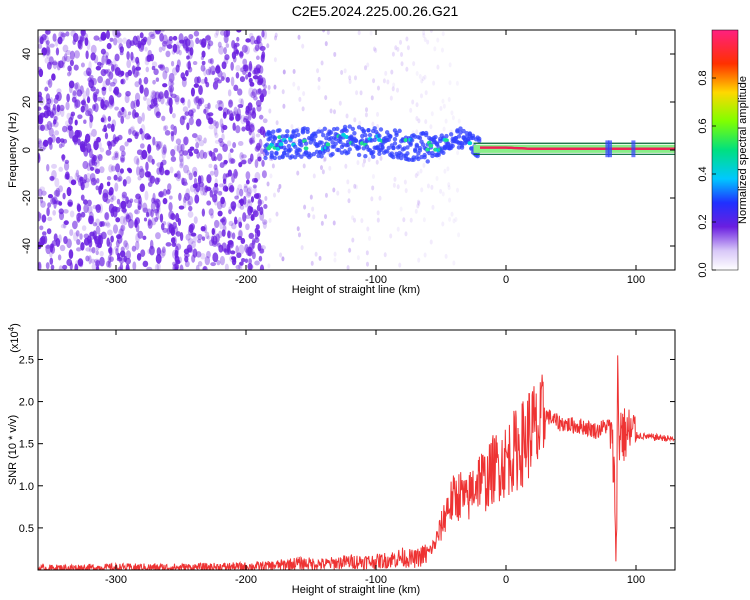 The image size is (750, 600). I want to click on snr-y-tick-label: 1.0, so click(26, 487).